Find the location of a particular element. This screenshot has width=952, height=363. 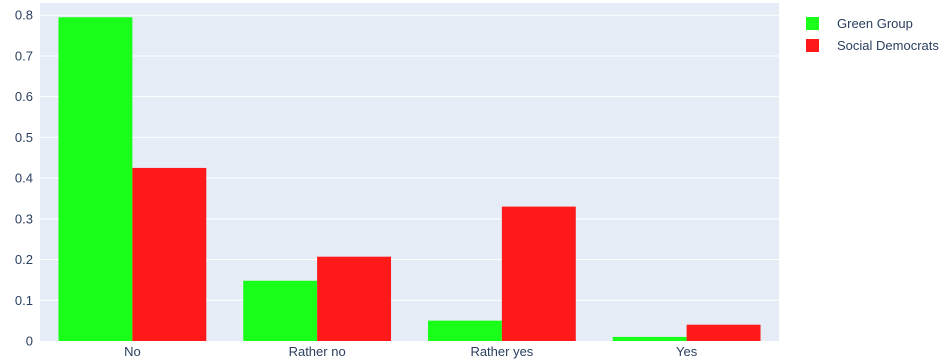

legend-label: Green Group is located at coordinates (875, 23).